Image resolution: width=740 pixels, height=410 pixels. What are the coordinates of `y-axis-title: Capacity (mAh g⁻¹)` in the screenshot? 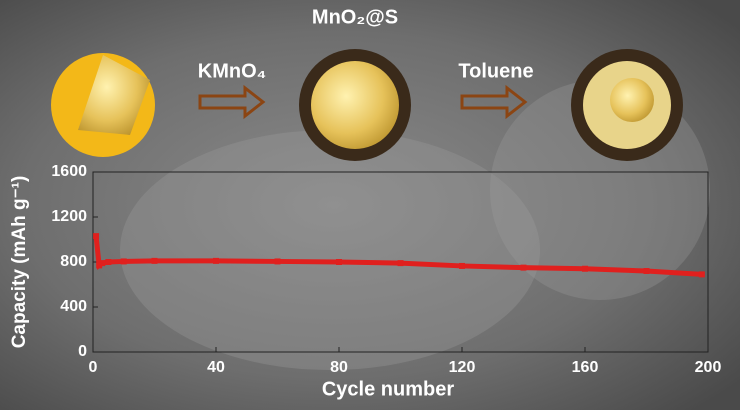 It's located at (19, 262).